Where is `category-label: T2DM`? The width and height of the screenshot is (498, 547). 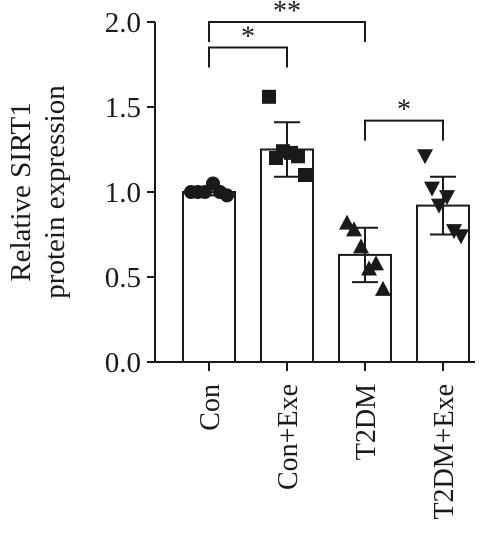
category-label: T2DM is located at coordinates (366, 422).